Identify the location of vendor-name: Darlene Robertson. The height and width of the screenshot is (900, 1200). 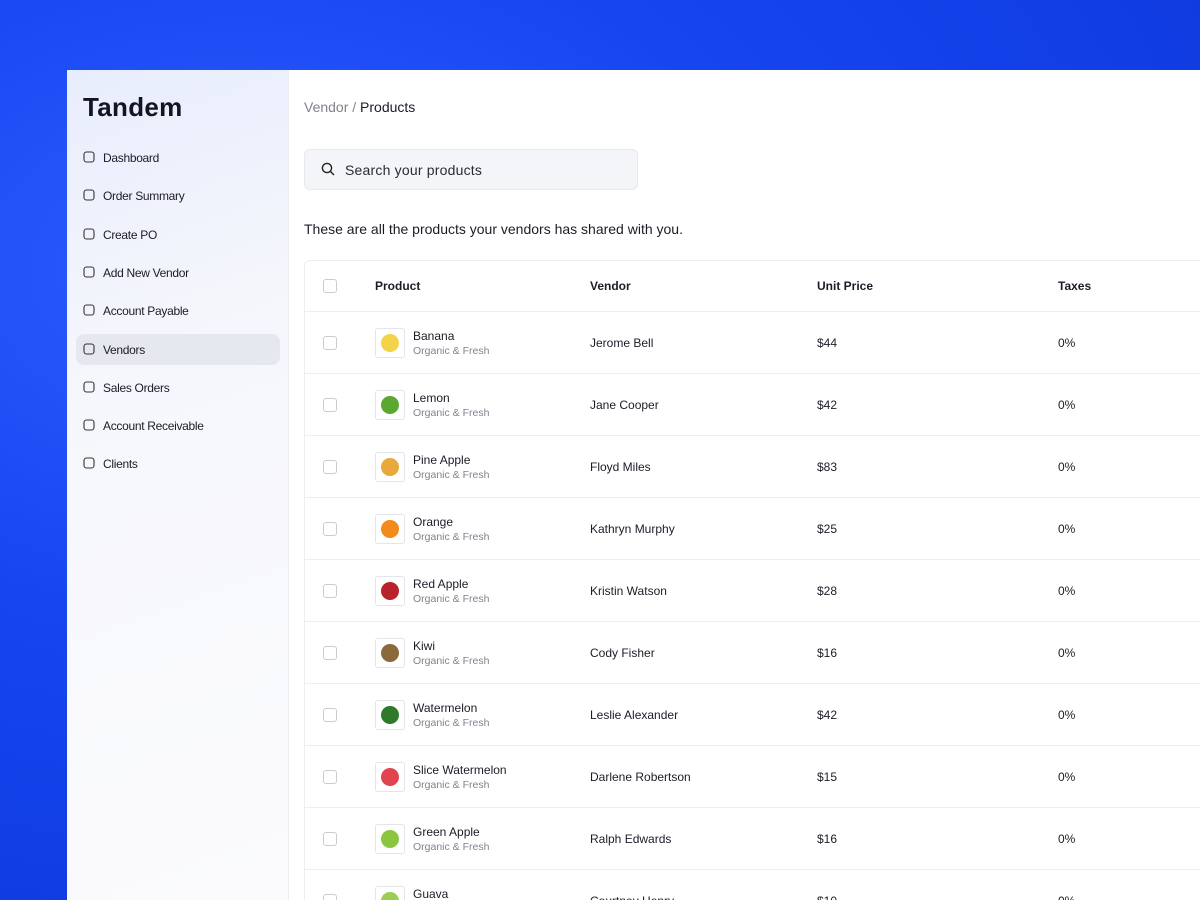
(640, 776).